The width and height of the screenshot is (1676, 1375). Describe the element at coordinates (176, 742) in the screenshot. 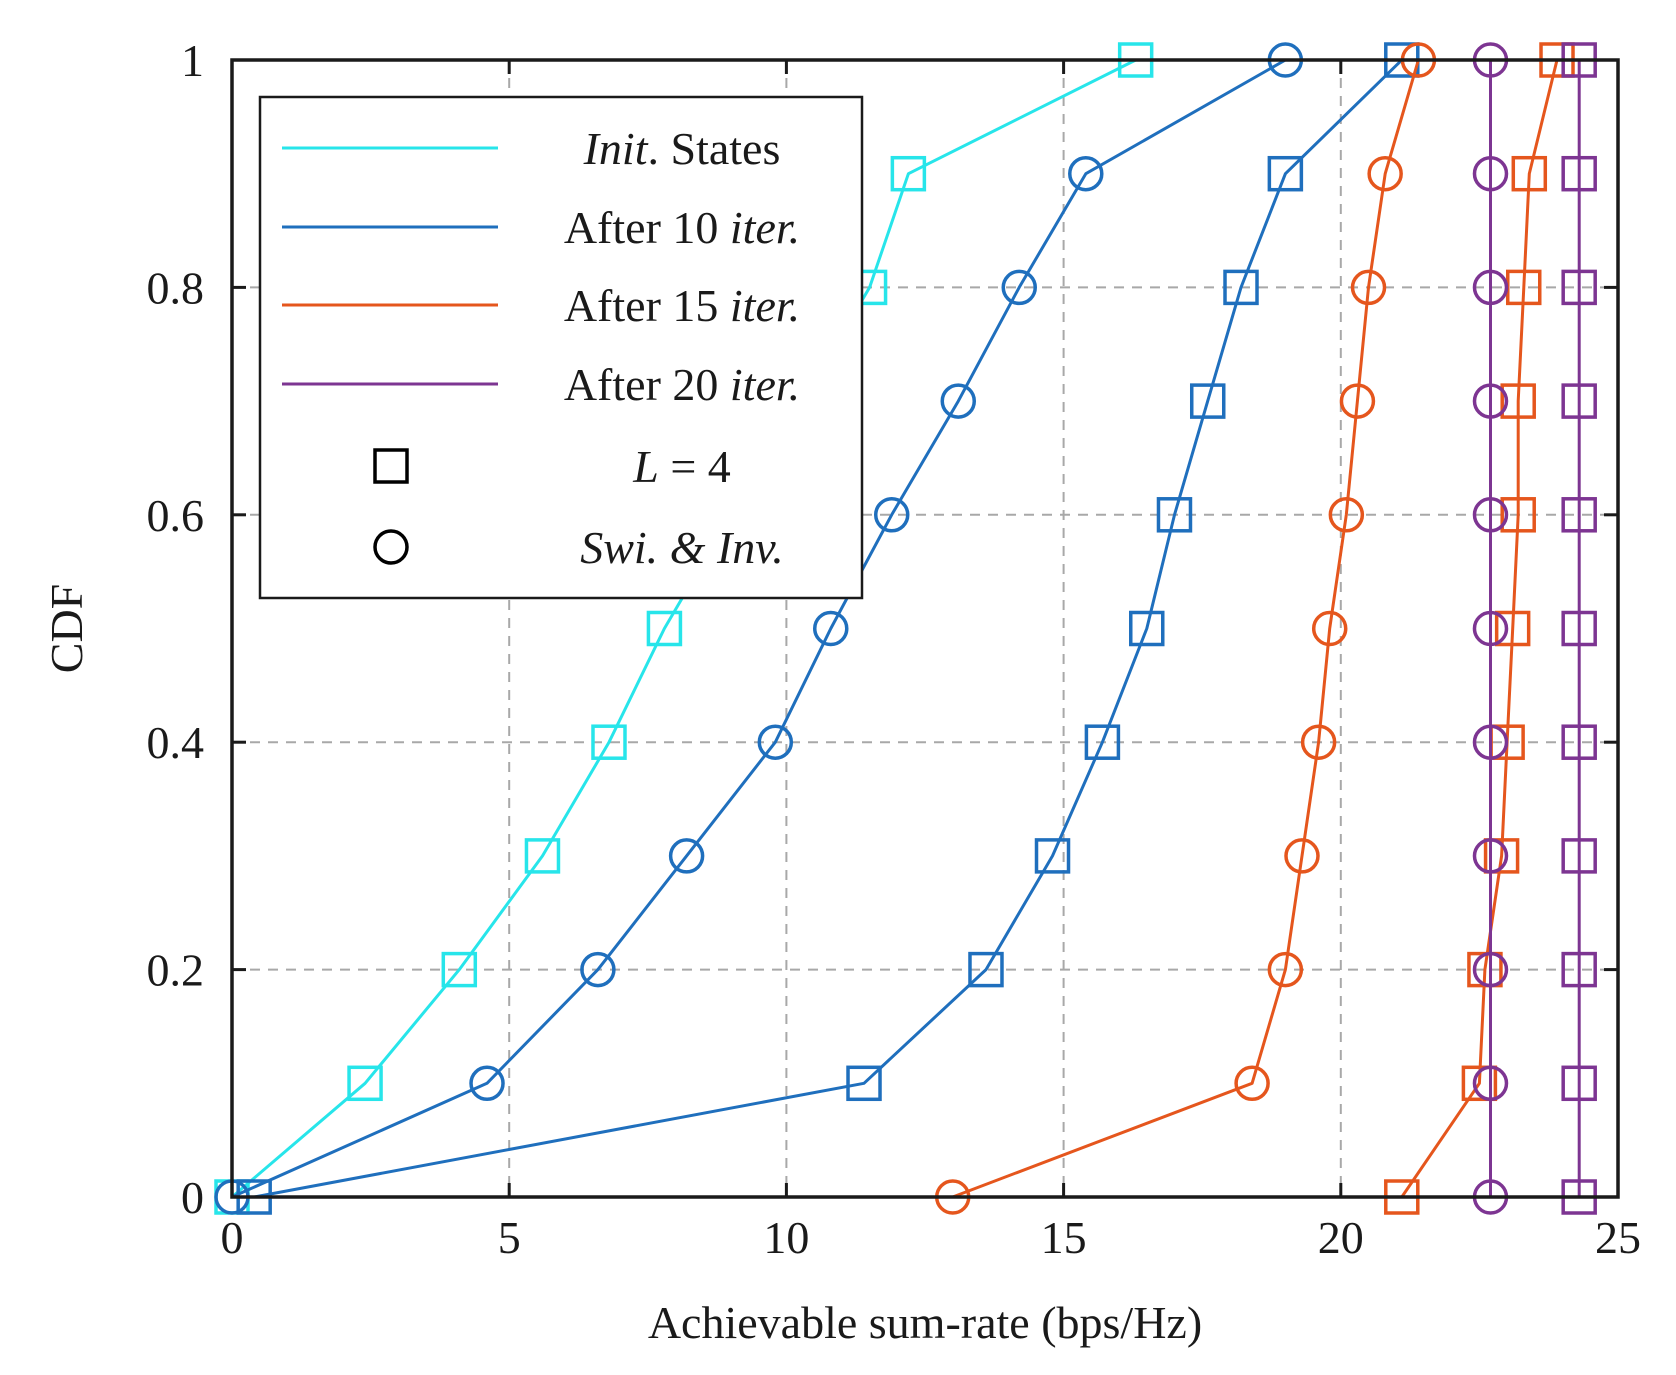

I see `y-tick-label-2: 0.4` at that location.